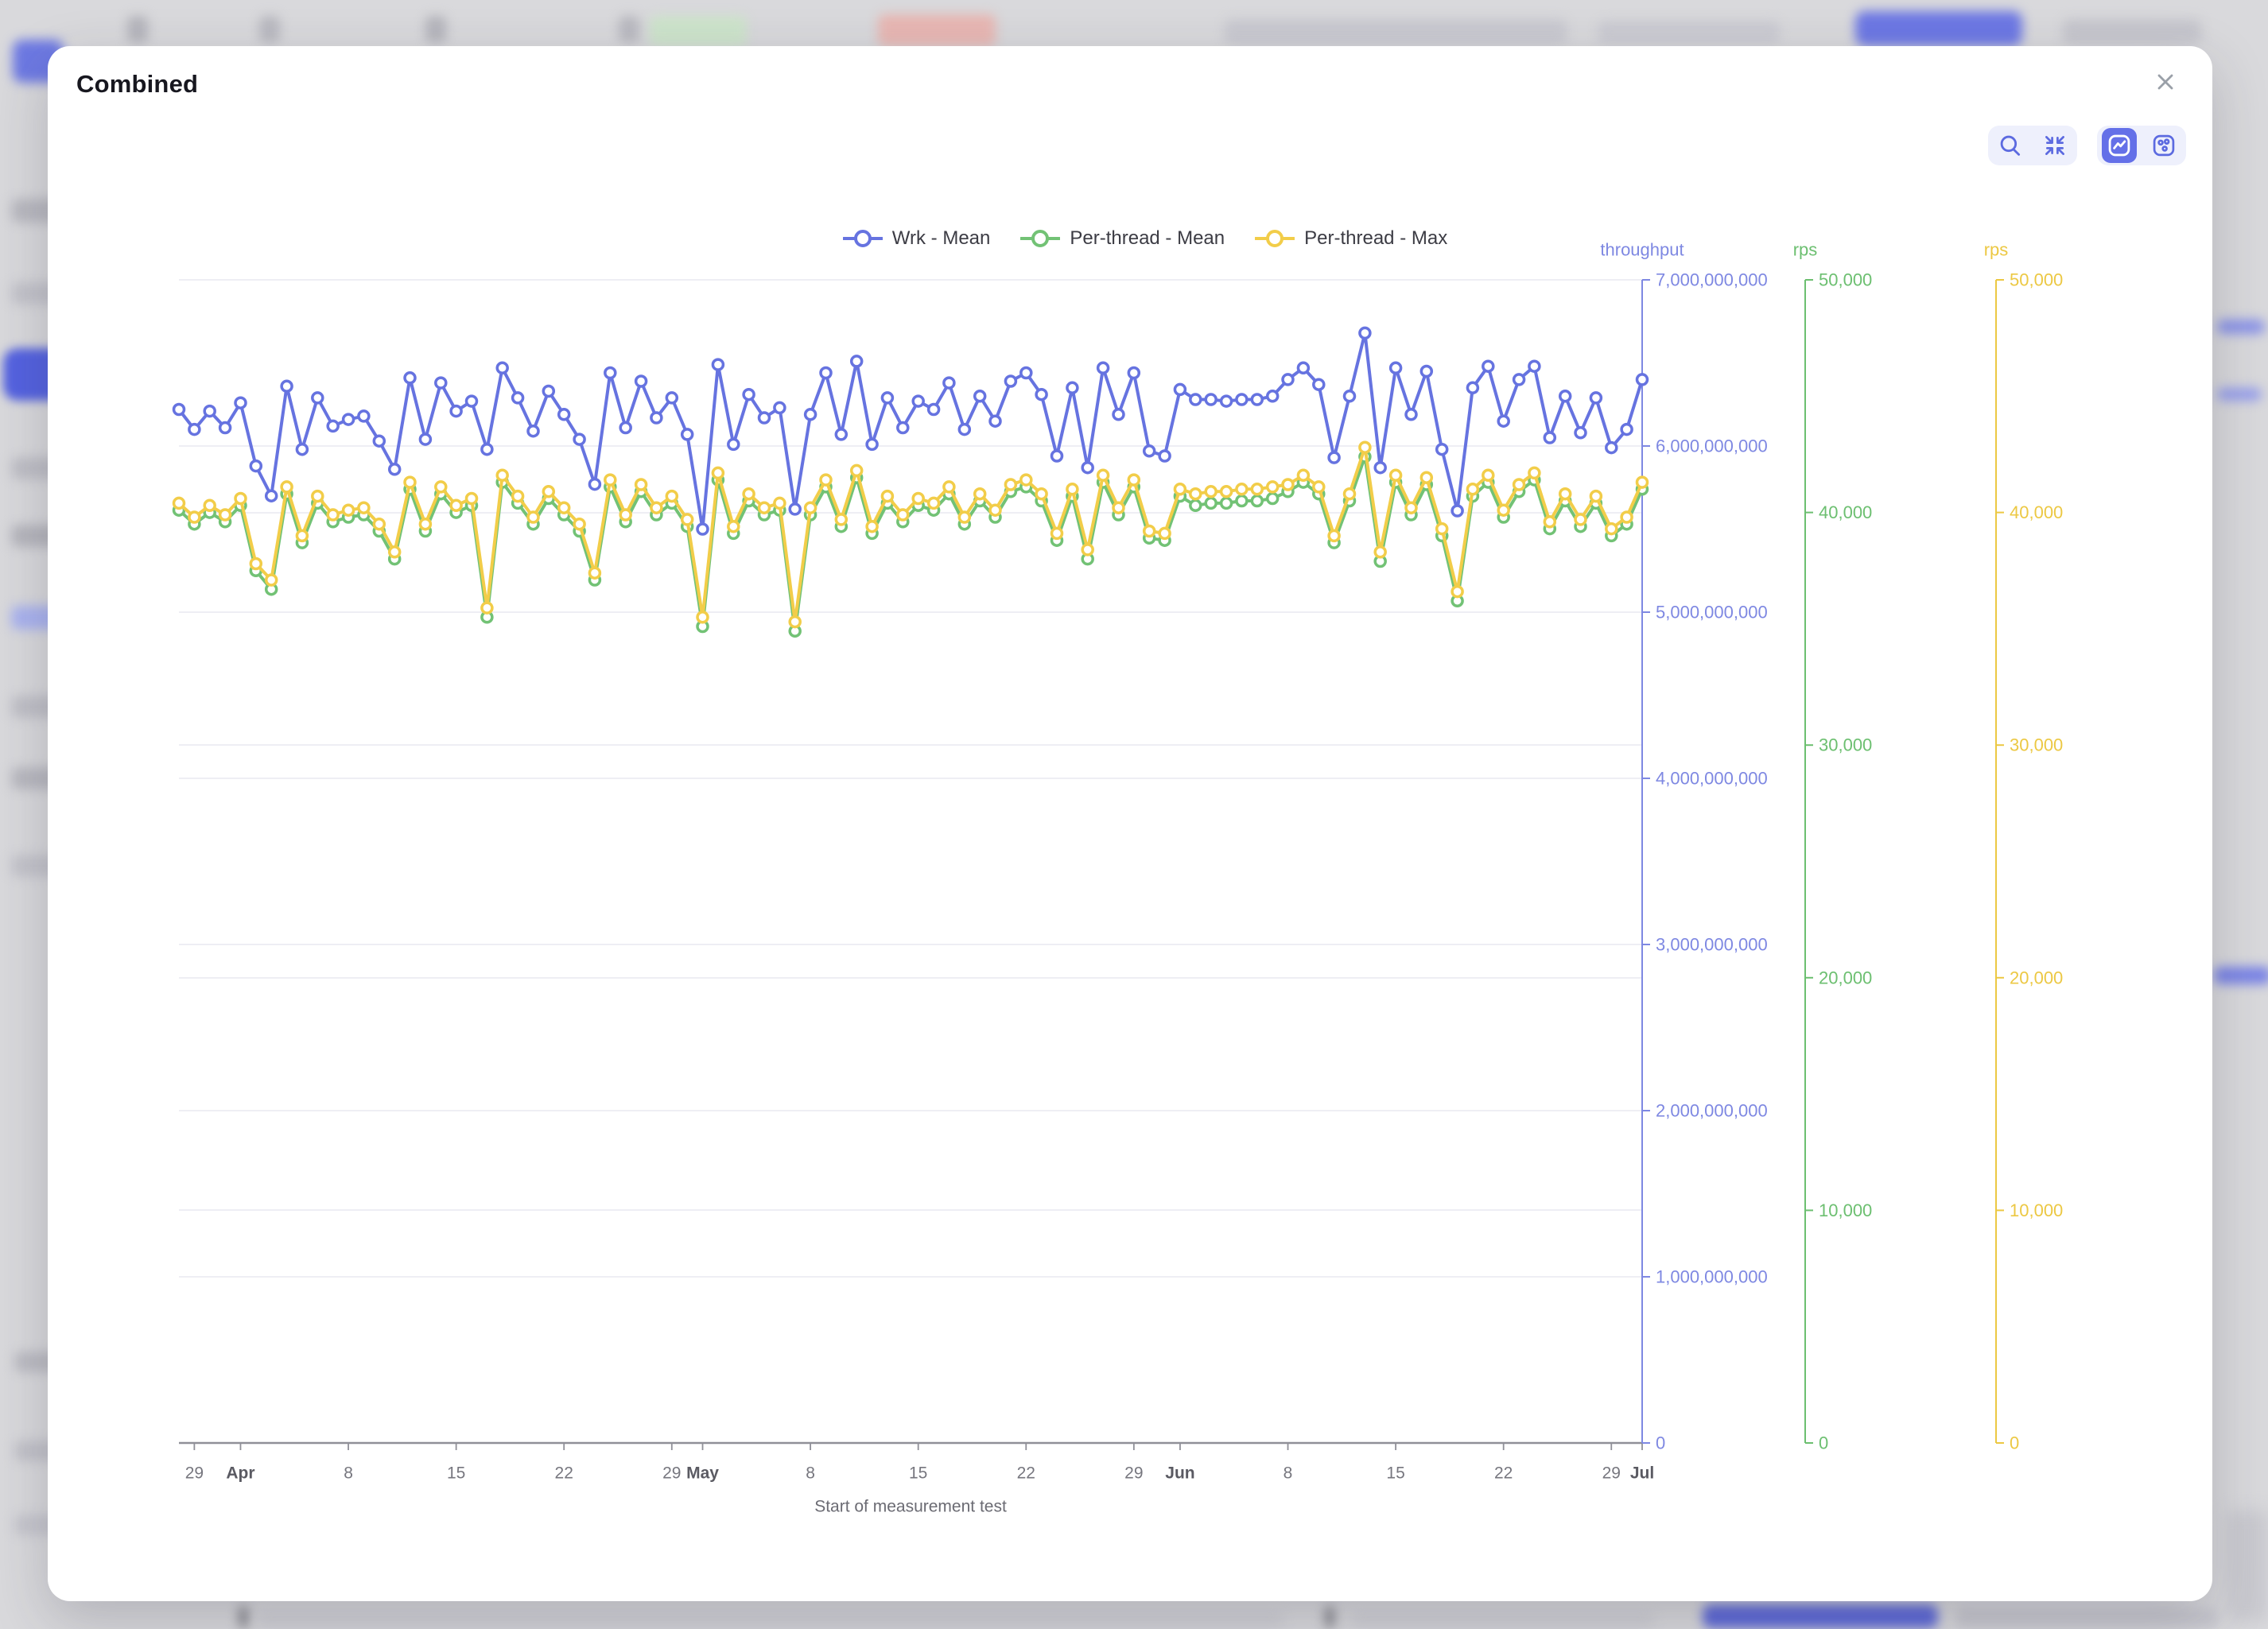  I want to click on scatter-plot-icon, so click(2164, 145).